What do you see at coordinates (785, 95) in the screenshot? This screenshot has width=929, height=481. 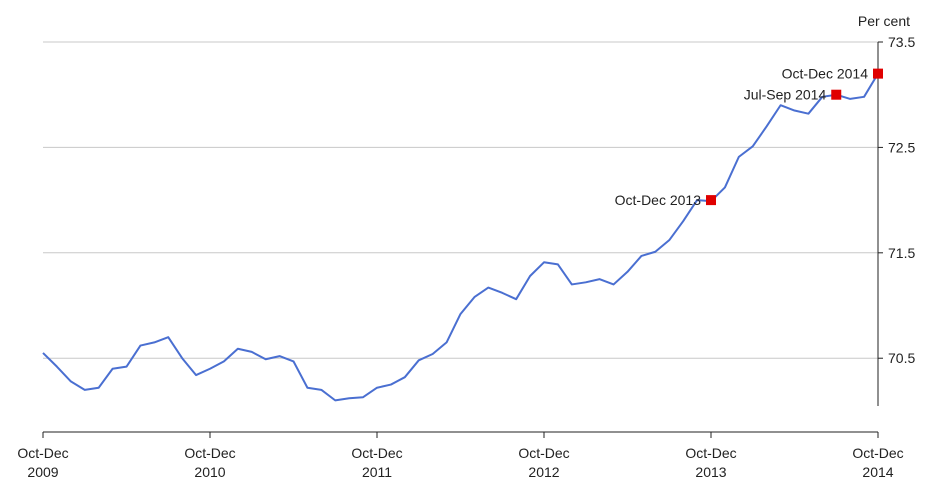 I see `marker-label: Jul-Sep 2014` at bounding box center [785, 95].